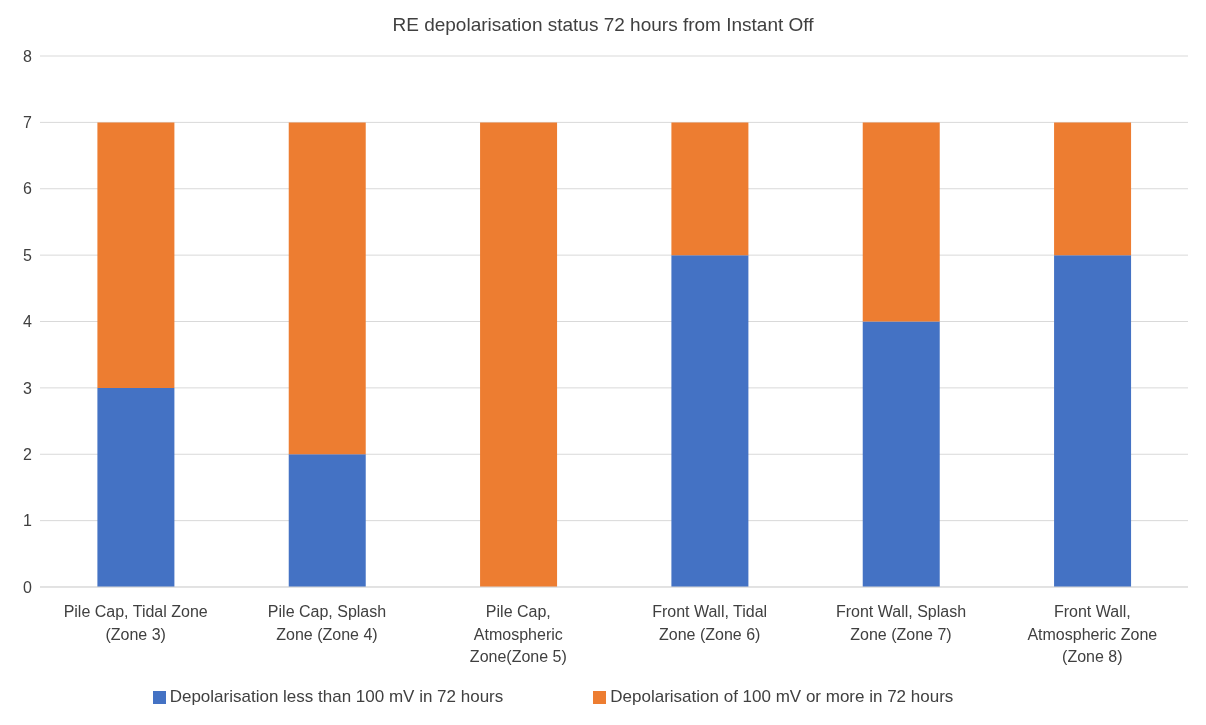  What do you see at coordinates (603, 25) in the screenshot?
I see `chart-title: RE depolarisation status 72 hours from Instant Off` at bounding box center [603, 25].